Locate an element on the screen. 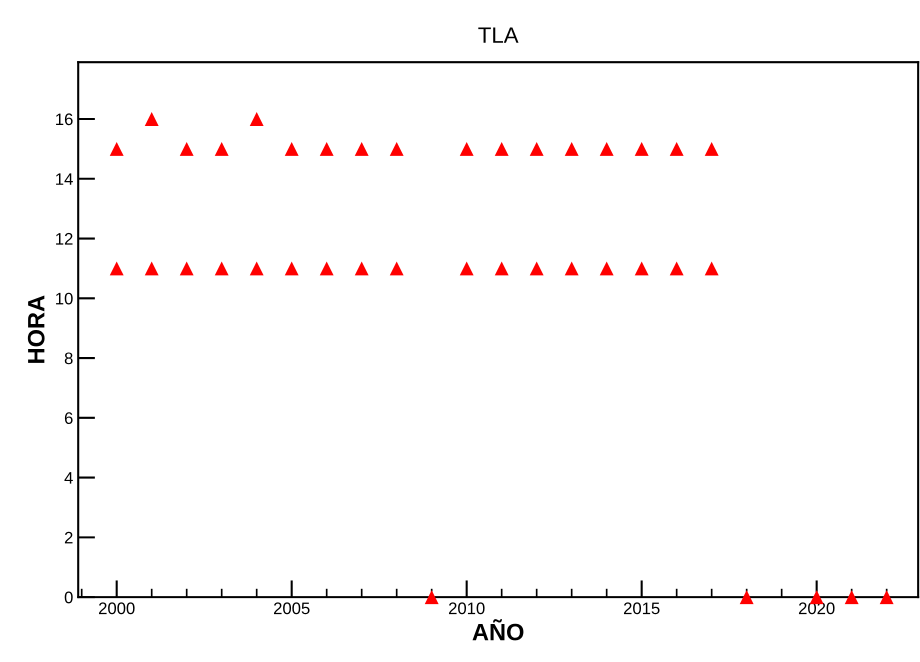 The height and width of the screenshot is (662, 920). y-tick-label: 4 is located at coordinates (68, 478).